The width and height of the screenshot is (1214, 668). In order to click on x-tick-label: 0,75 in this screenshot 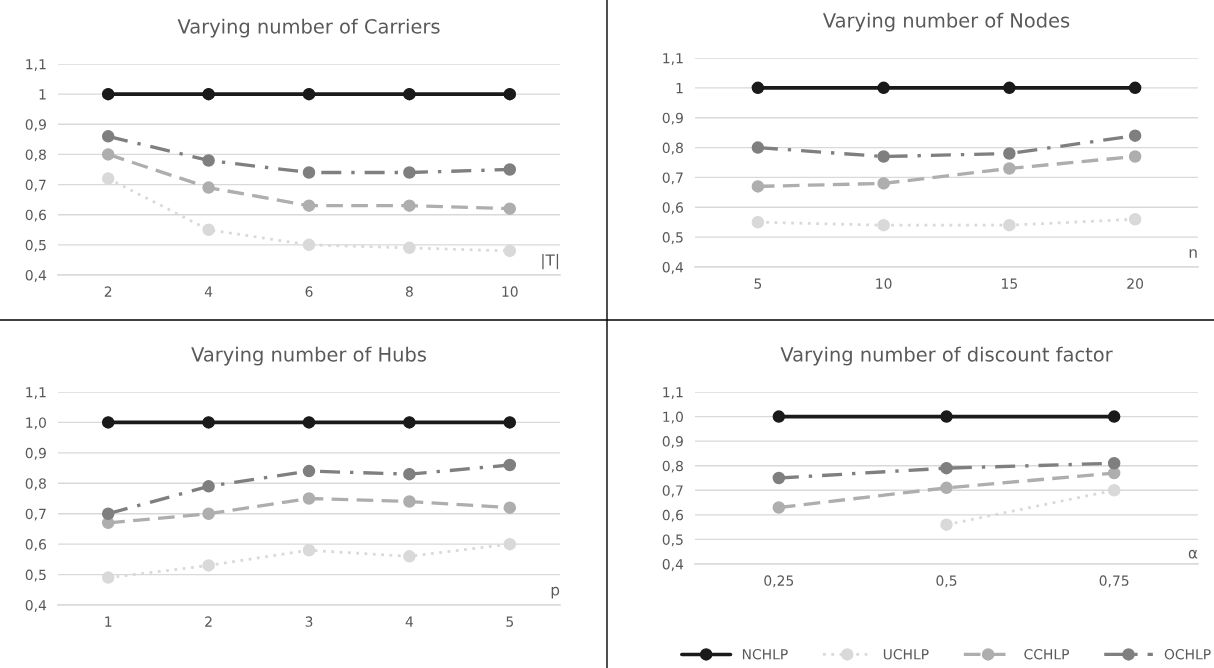, I will do `click(1114, 581)`.